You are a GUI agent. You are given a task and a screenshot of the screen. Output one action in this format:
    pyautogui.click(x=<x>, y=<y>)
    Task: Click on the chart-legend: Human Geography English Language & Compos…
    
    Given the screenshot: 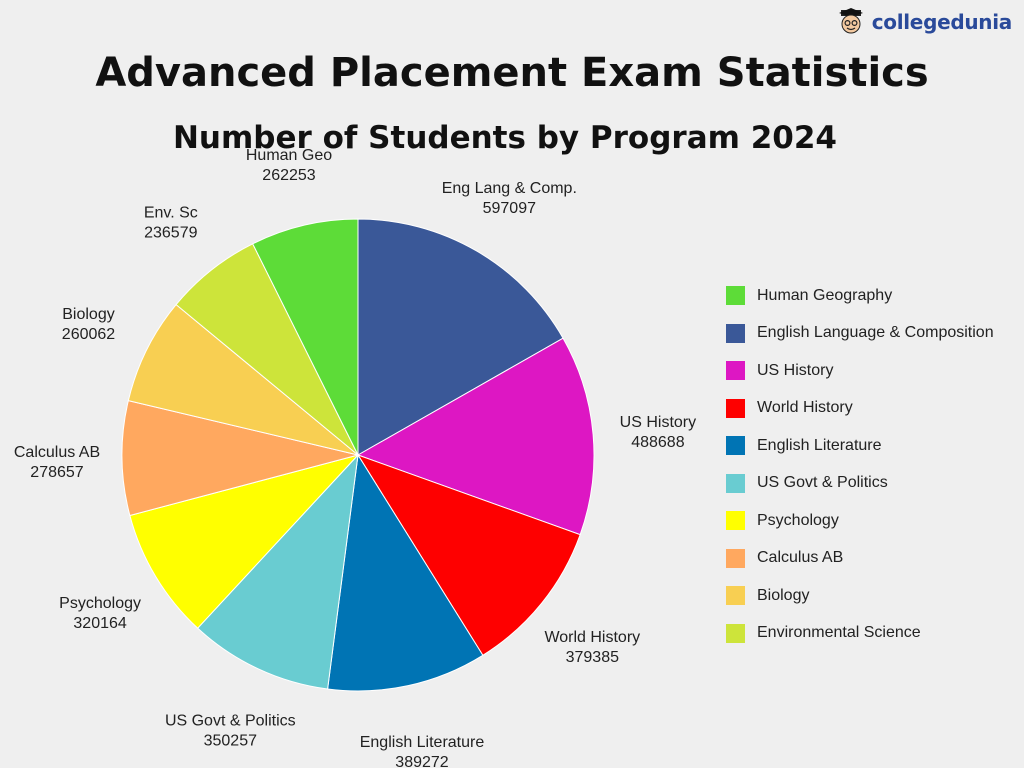 What is the action you would take?
    pyautogui.click(x=860, y=464)
    